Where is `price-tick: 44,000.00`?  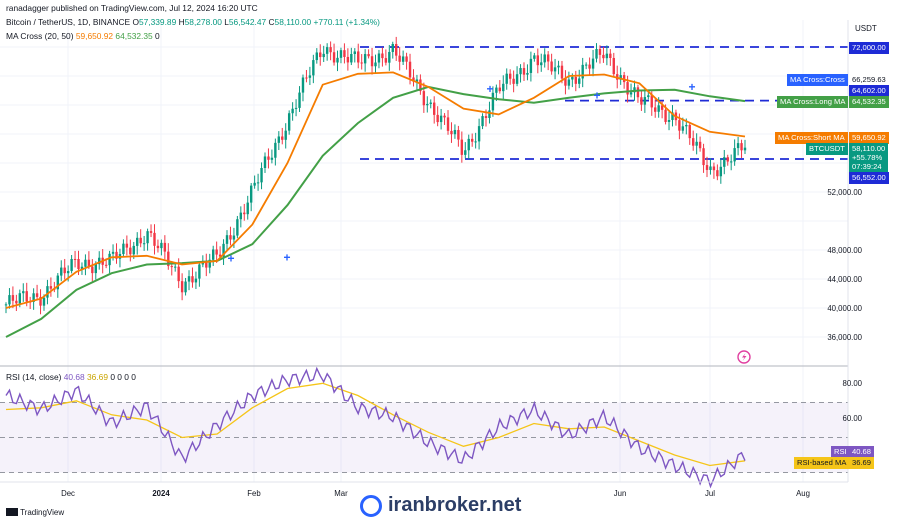
price-tick: 44,000.00 is located at coordinates (844, 279).